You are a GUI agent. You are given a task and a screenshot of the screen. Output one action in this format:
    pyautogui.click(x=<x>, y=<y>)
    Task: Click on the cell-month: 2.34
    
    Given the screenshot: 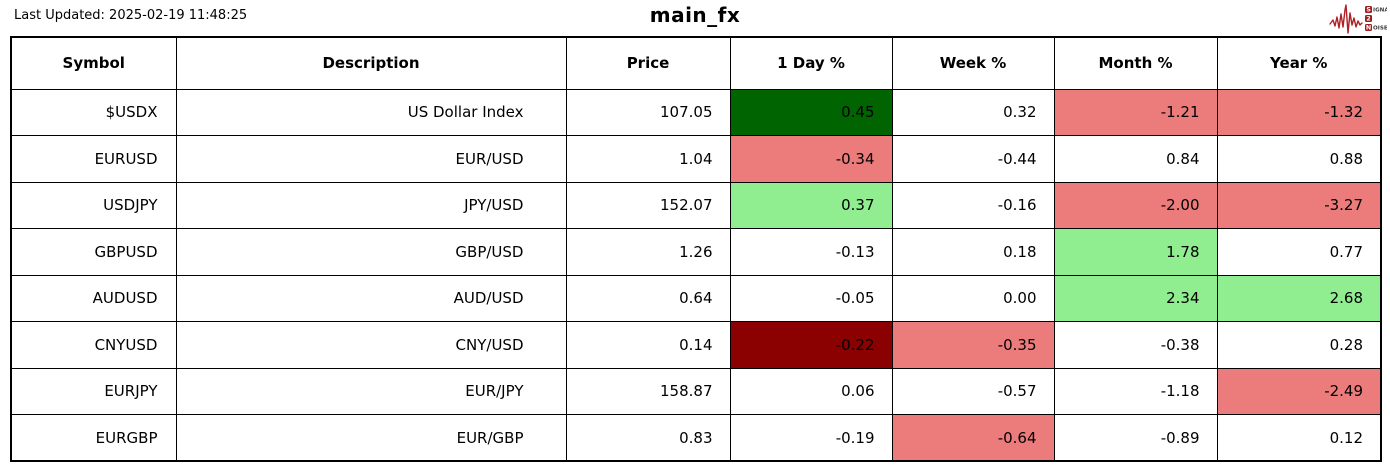 What is the action you would take?
    pyautogui.click(x=1135, y=298)
    